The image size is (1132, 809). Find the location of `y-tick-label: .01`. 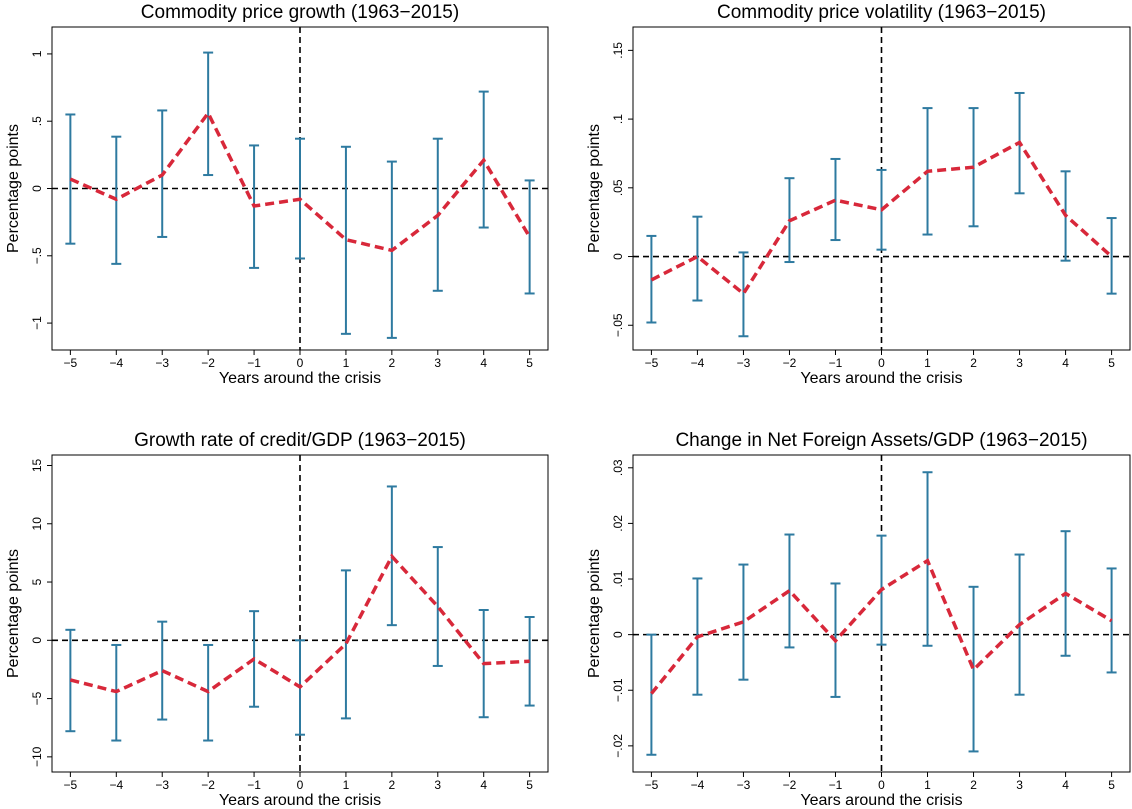

y-tick-label: .01 is located at coordinates (618, 578).